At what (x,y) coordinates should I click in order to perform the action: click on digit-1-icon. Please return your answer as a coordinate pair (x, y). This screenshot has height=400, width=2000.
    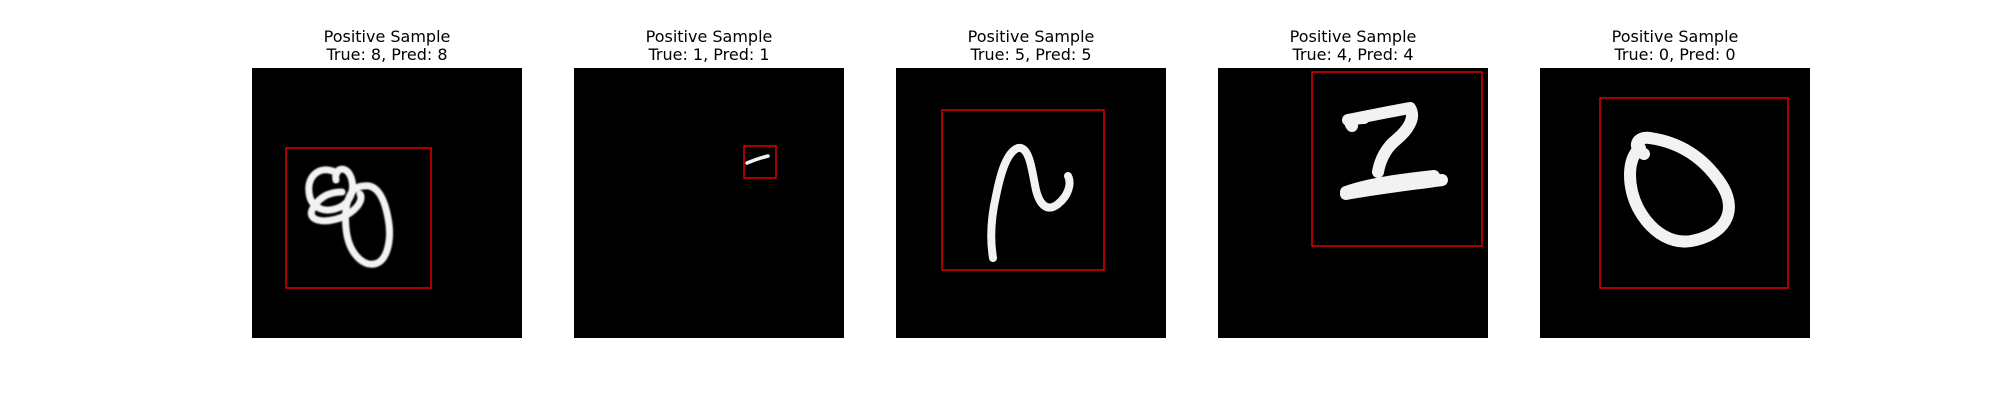
    Looking at the image, I should click on (760, 162).